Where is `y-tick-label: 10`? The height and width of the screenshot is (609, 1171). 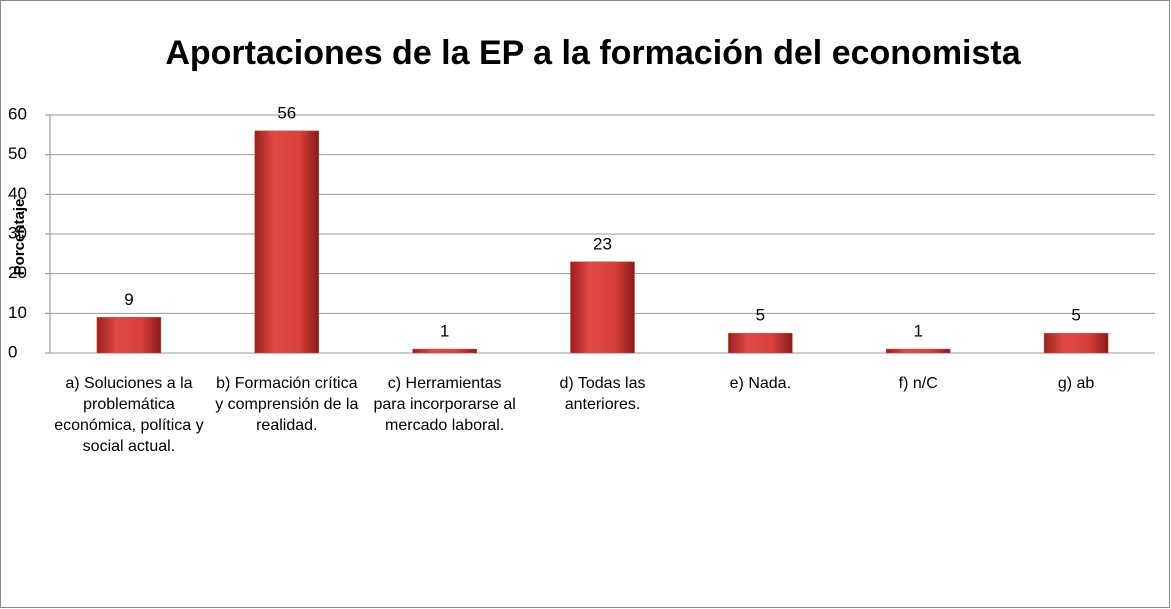 y-tick-label: 10 is located at coordinates (17, 312).